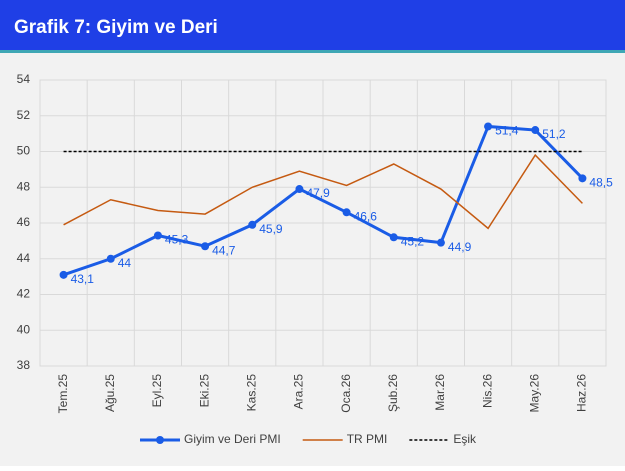  Describe the element at coordinates (24, 186) in the screenshot. I see `y-tick-label: 48` at that location.